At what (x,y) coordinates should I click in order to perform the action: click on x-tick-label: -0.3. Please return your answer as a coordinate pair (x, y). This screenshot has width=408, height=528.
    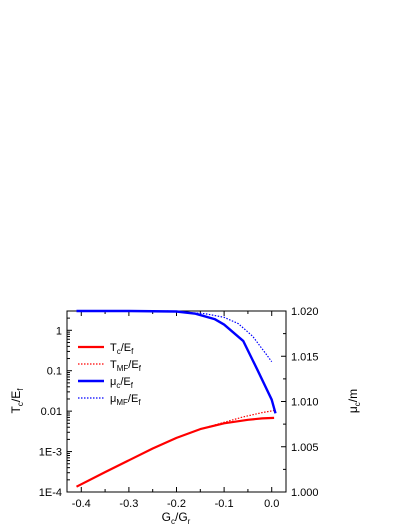
    Looking at the image, I should click on (128, 504).